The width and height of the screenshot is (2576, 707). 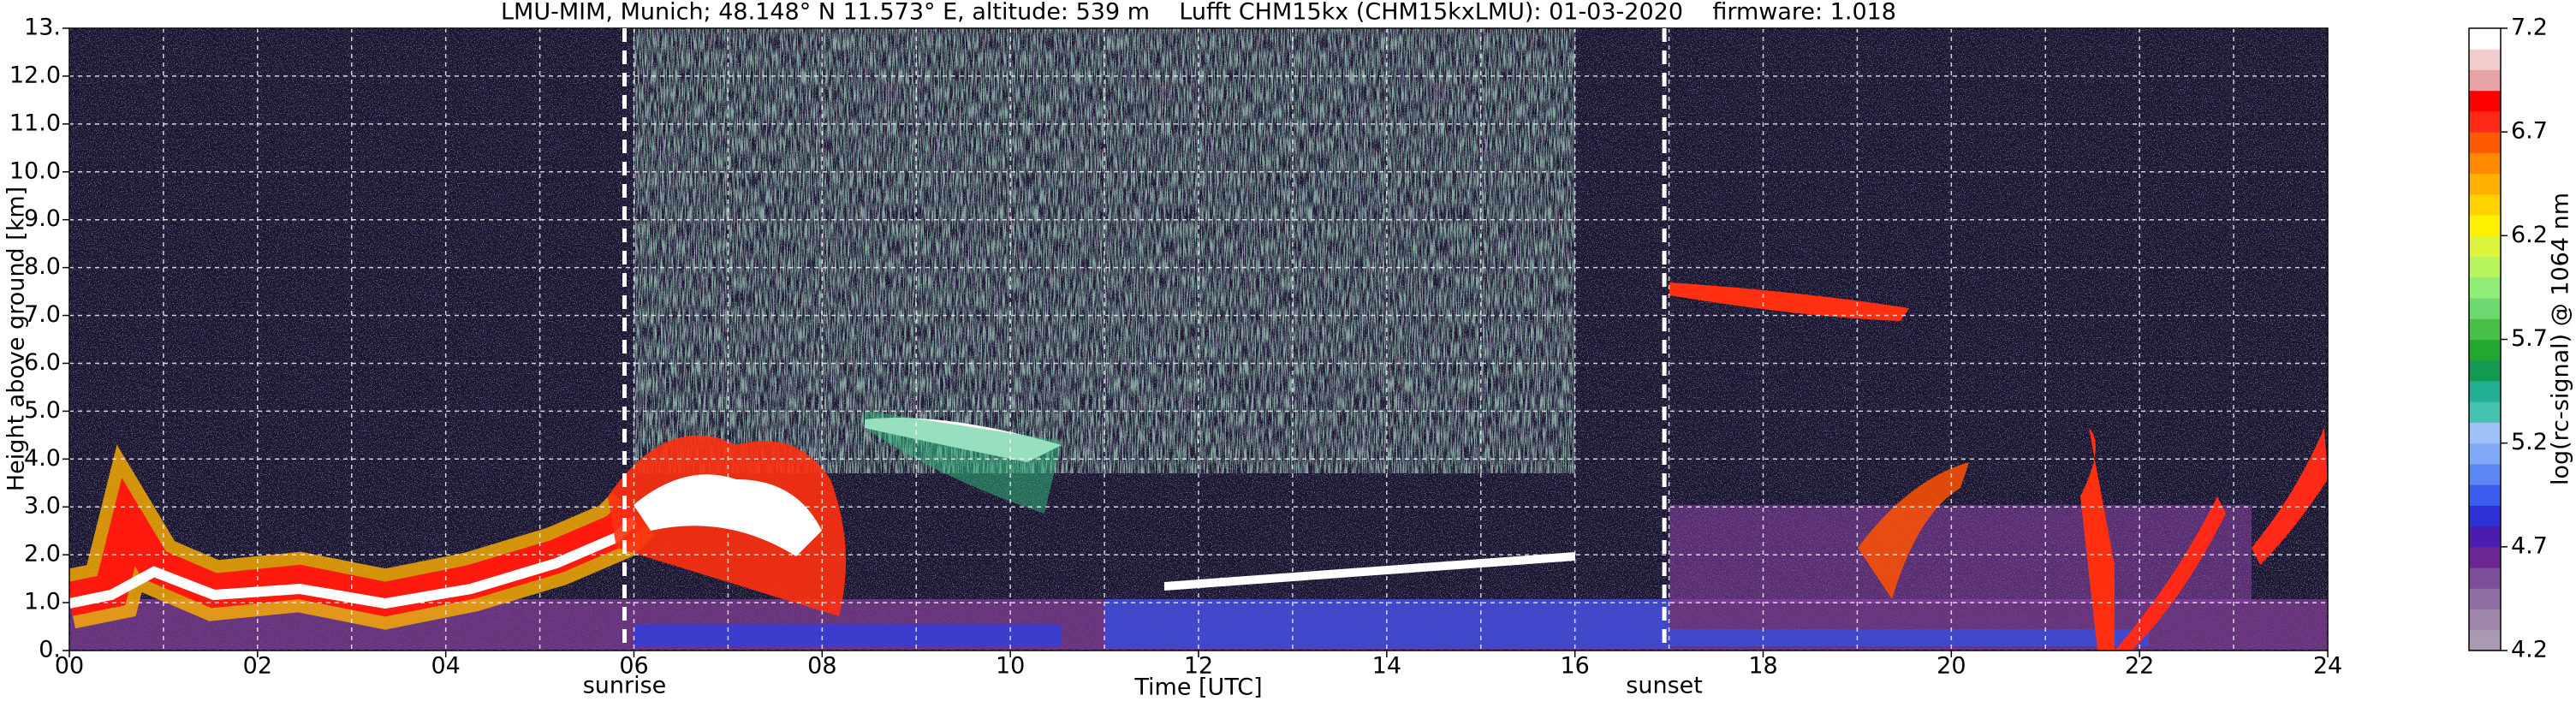 I want to click on colorbar-tick-label: 4.7, so click(x=2530, y=545).